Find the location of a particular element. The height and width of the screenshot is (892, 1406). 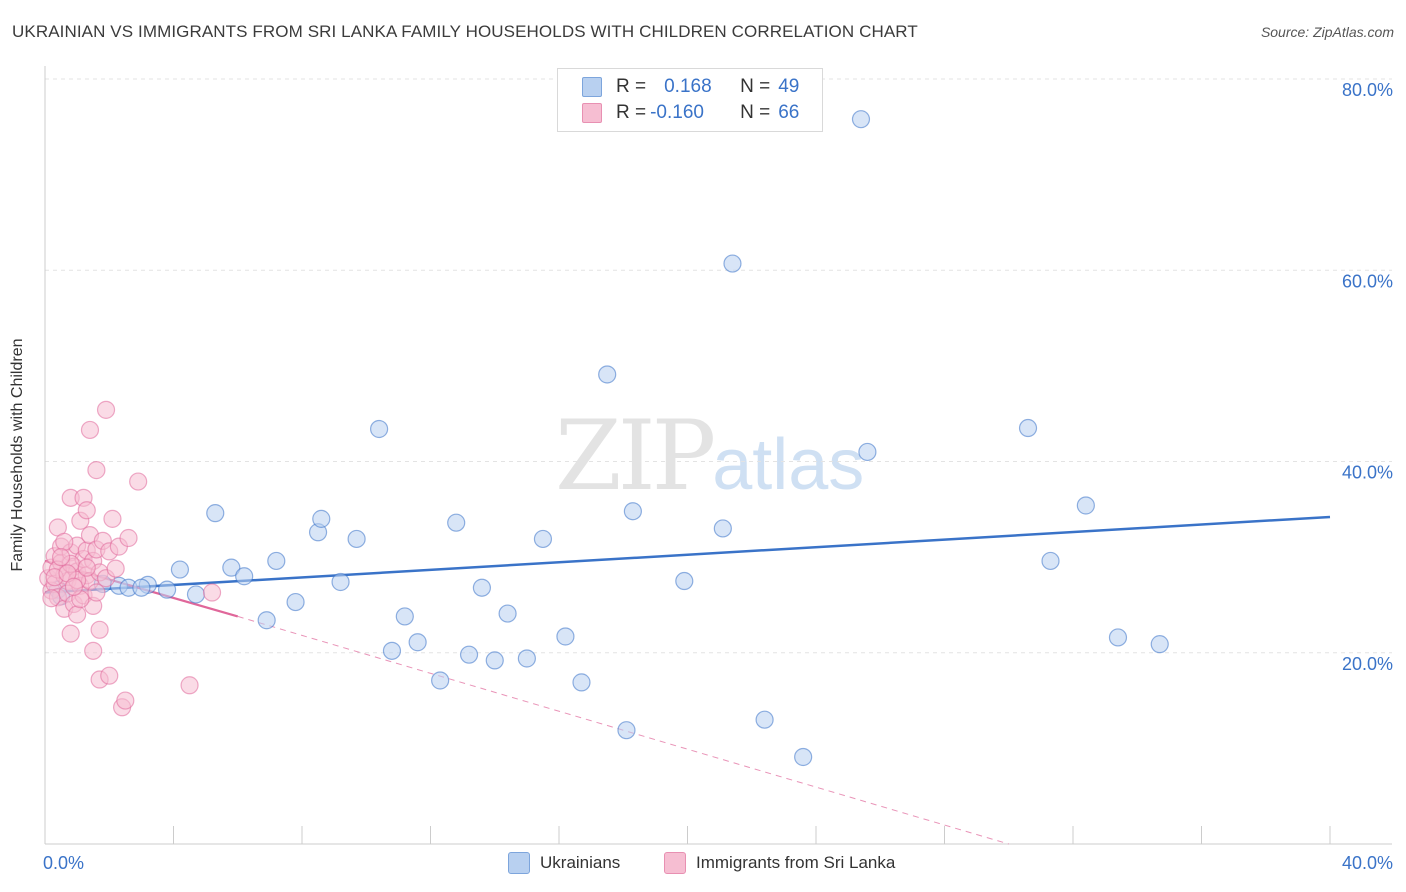

y-tick-label: 40.0% is located at coordinates (1367, 473).